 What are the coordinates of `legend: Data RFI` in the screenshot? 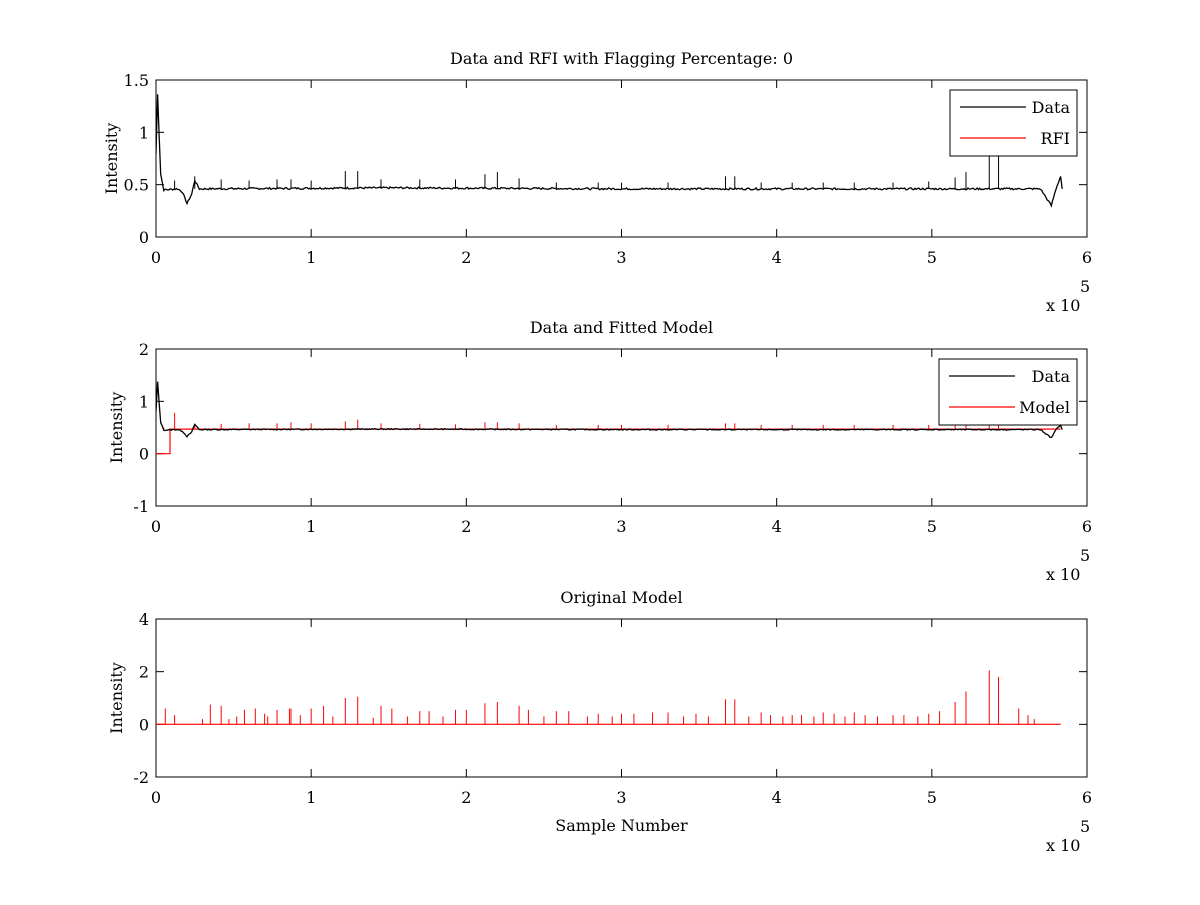 It's located at (1013, 123).